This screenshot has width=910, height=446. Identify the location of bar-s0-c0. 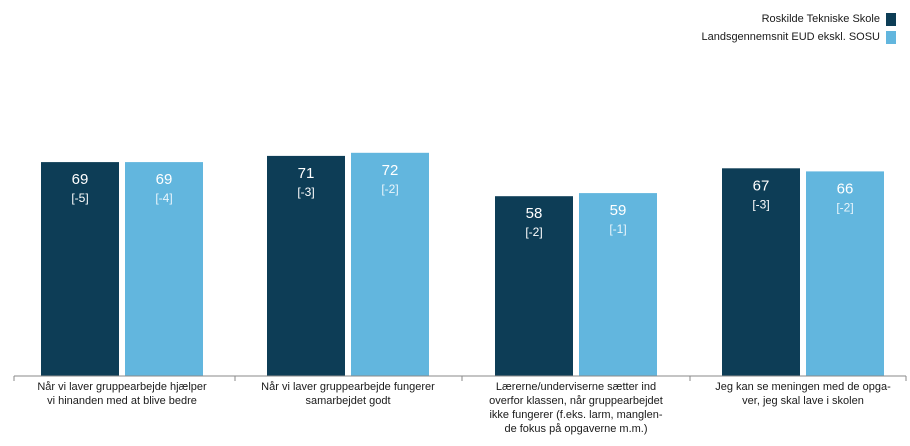
(80, 269).